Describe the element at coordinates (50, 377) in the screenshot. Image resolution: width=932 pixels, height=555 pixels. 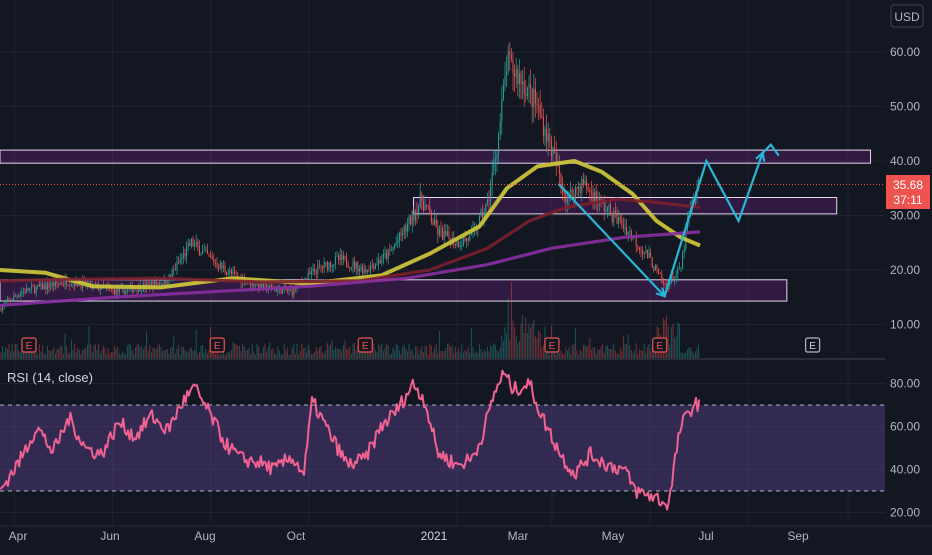
I see `rsi-title: RSI (14, close)` at that location.